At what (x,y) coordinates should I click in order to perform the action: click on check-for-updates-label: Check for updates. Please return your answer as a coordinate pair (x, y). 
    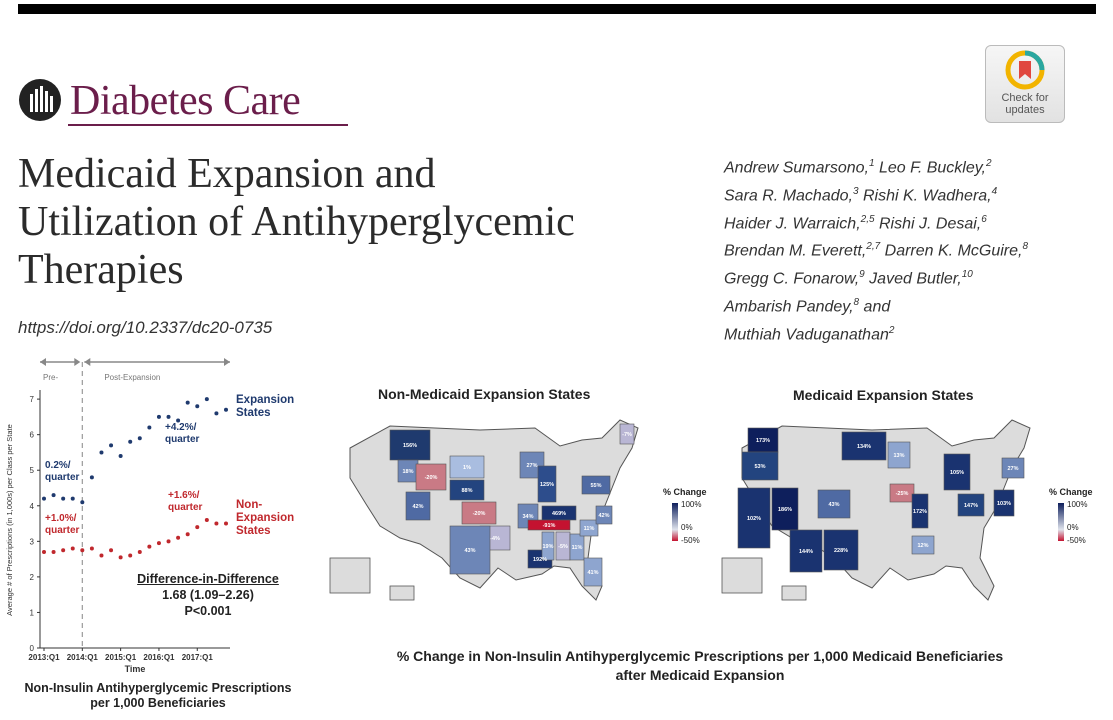
    Looking at the image, I should click on (1025, 104).